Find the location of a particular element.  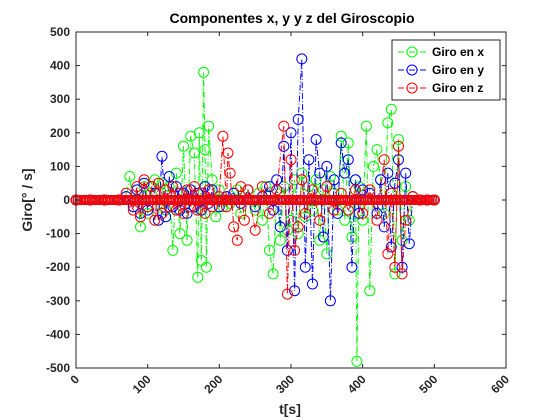

x-tick-label: 600 is located at coordinates (500, 384).